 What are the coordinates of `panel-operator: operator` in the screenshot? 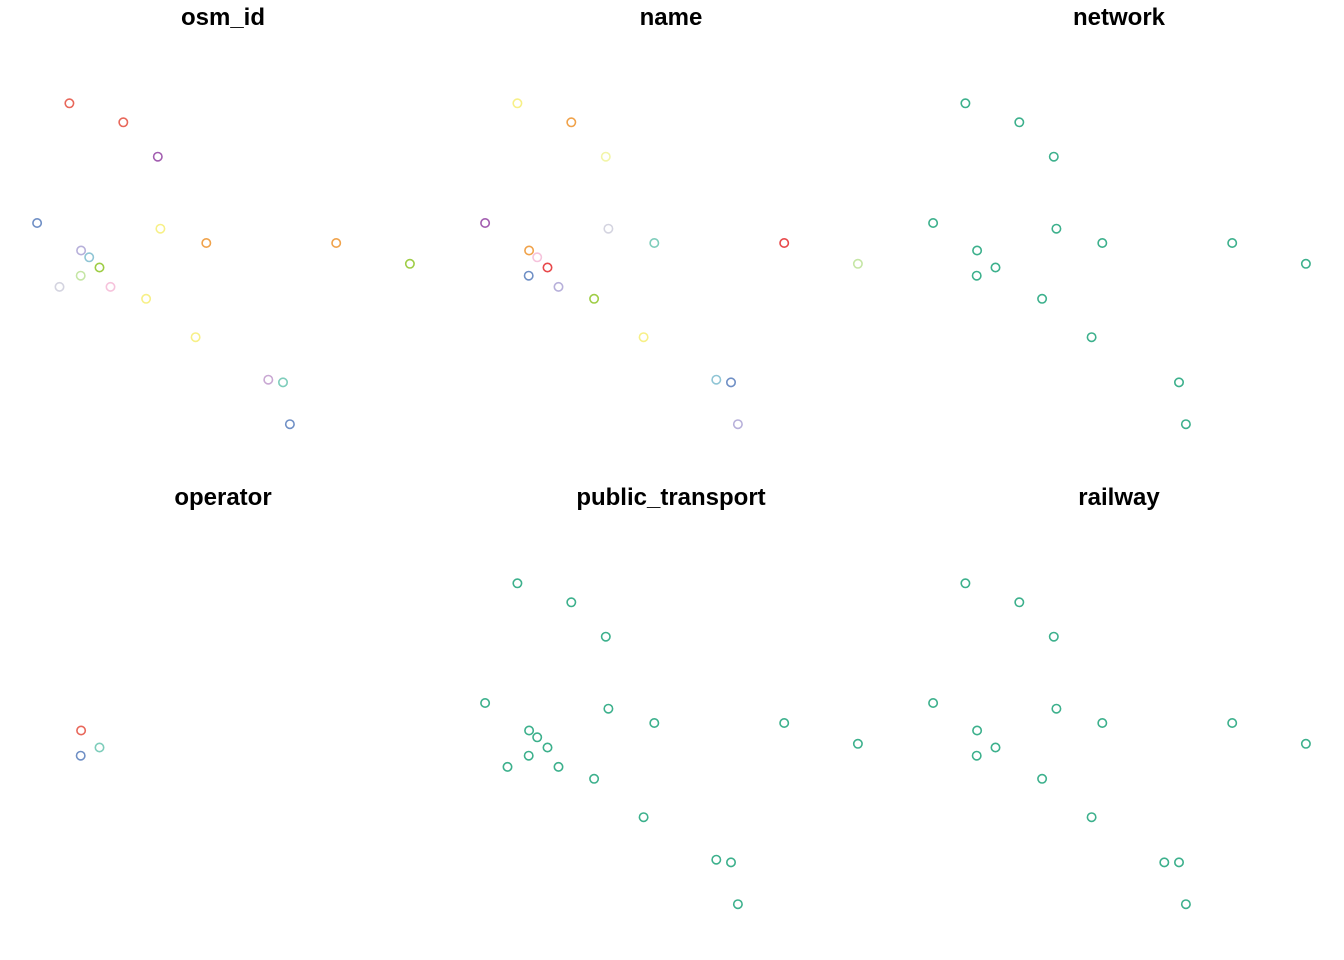 It's located at (173, 622).